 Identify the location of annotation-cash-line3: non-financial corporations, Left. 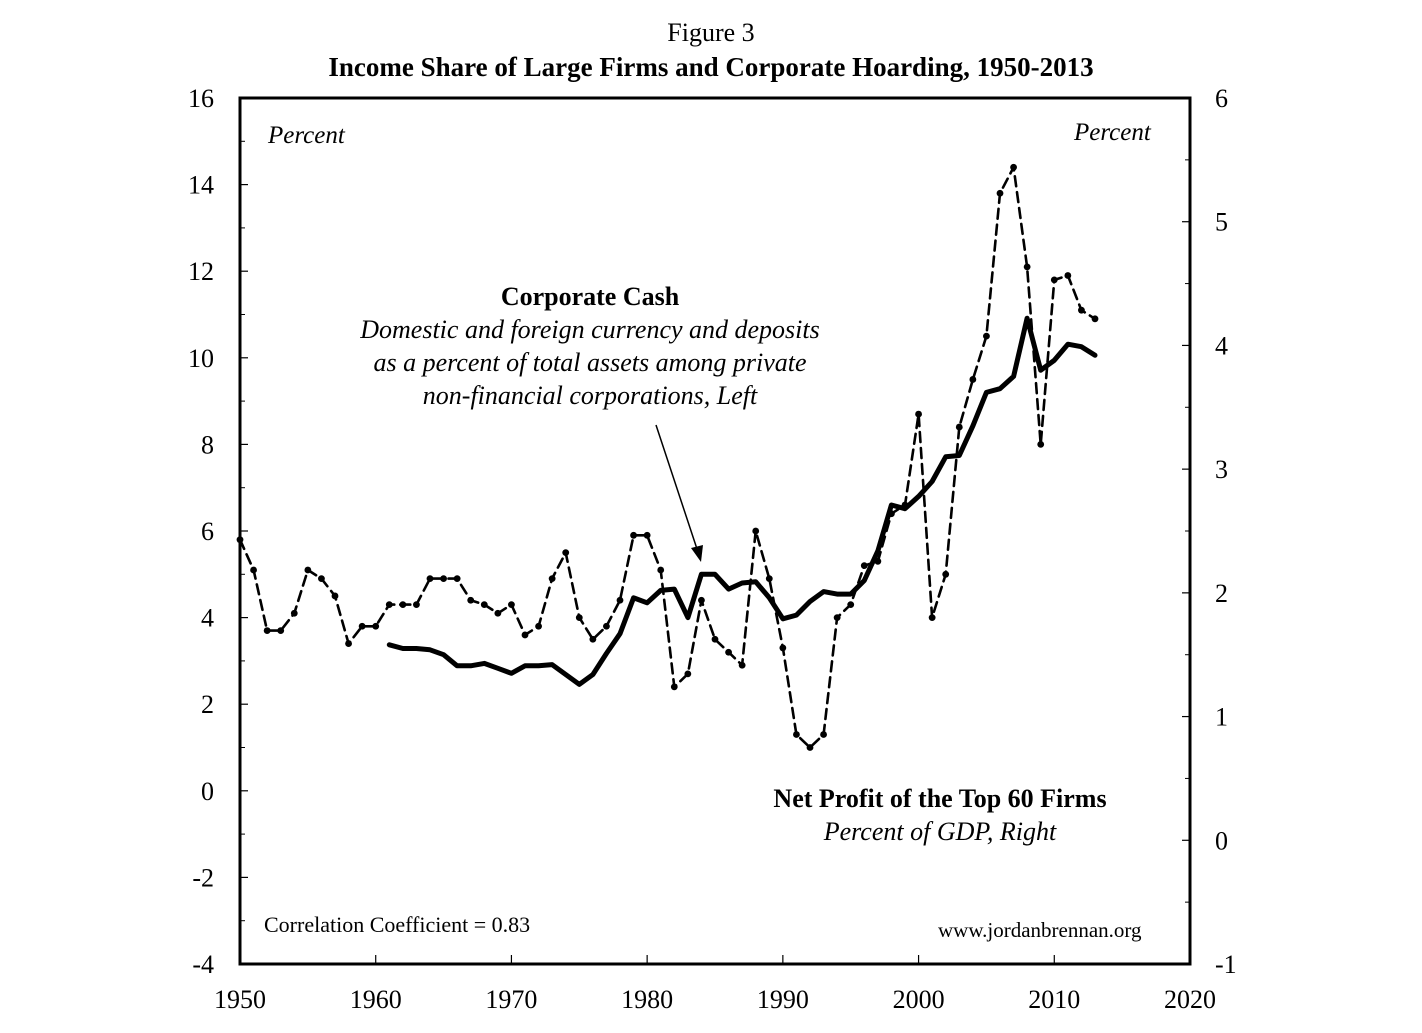
(590, 395).